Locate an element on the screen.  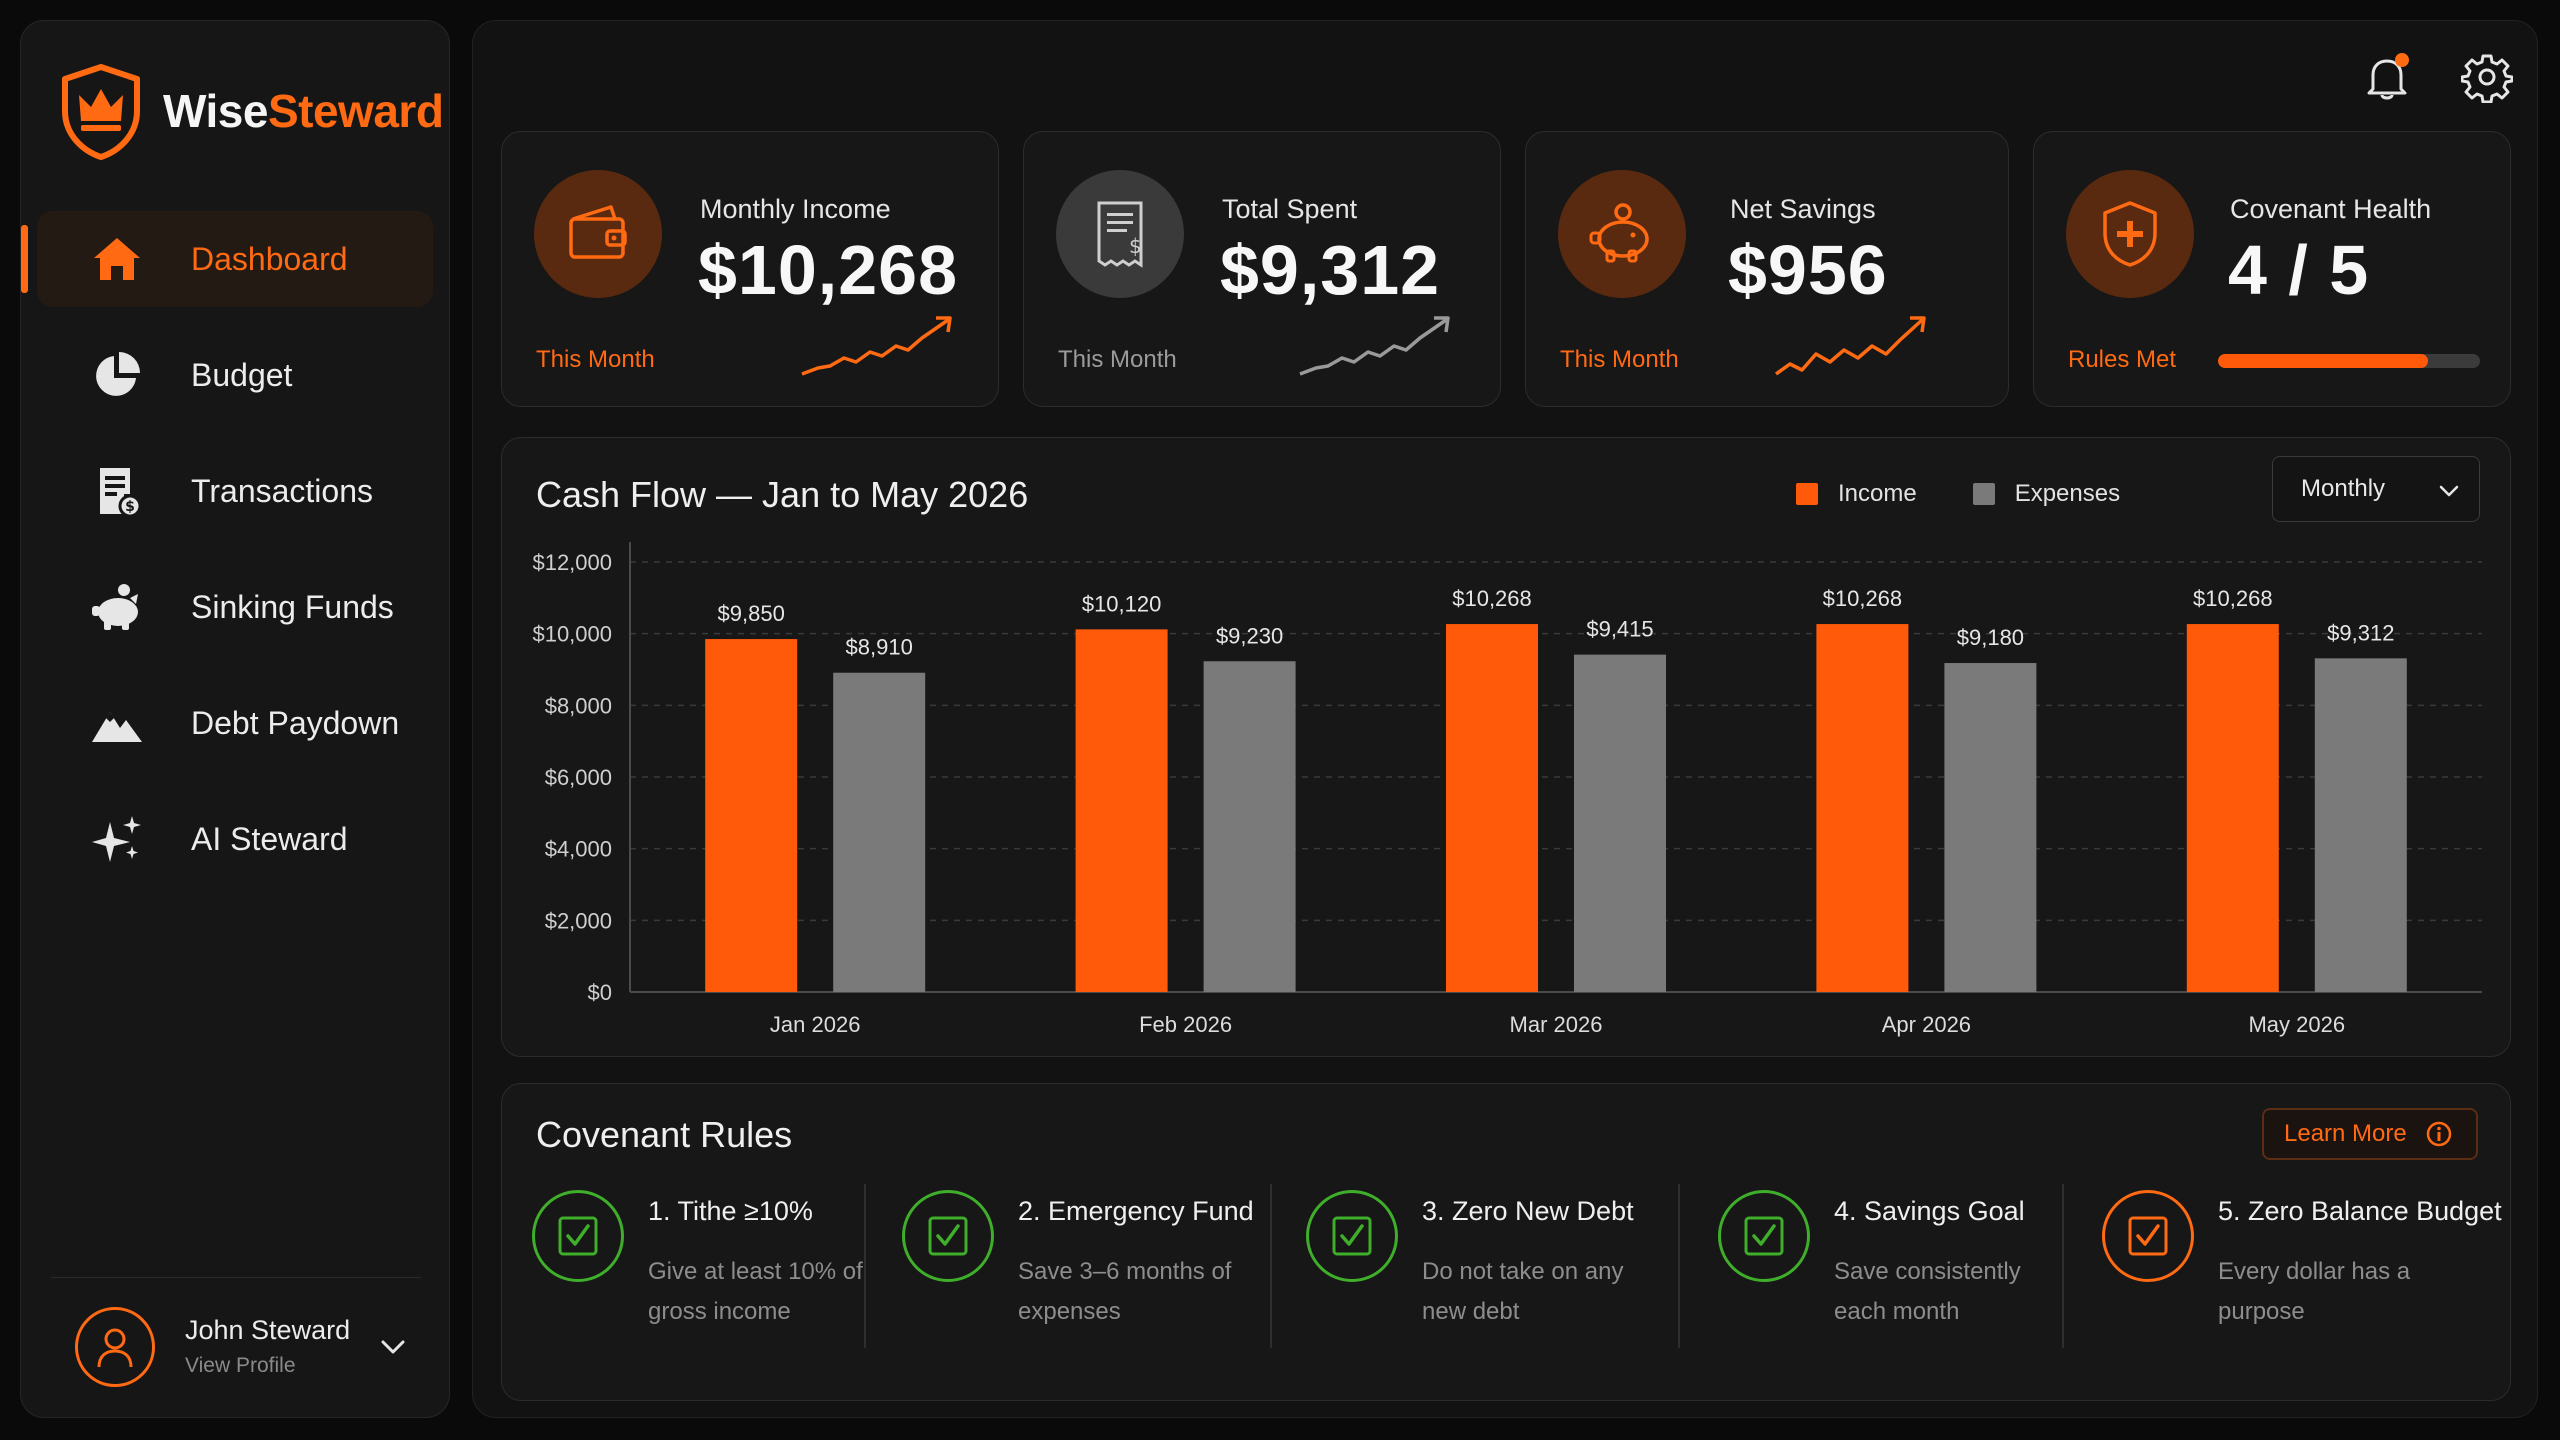
brand-name: WiseSteward is located at coordinates (303, 111).